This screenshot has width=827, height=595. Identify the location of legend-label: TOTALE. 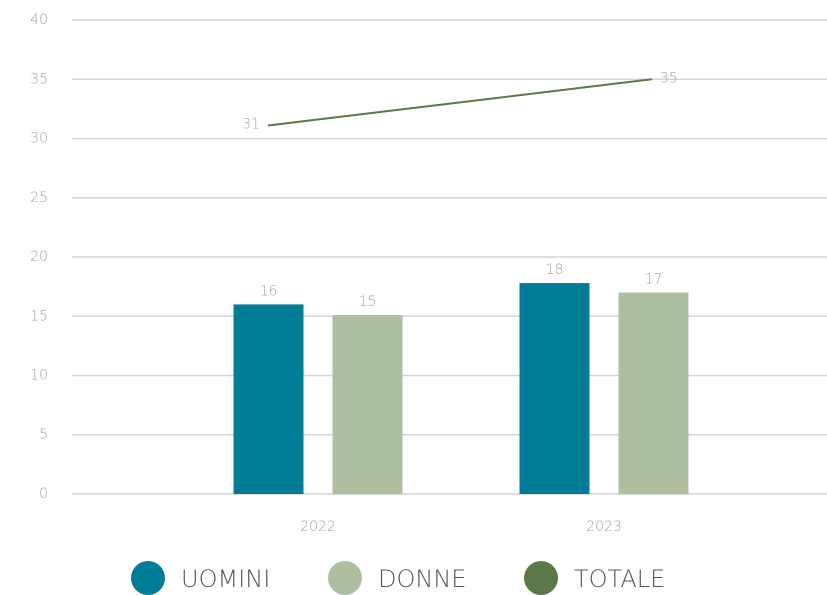
(619, 579).